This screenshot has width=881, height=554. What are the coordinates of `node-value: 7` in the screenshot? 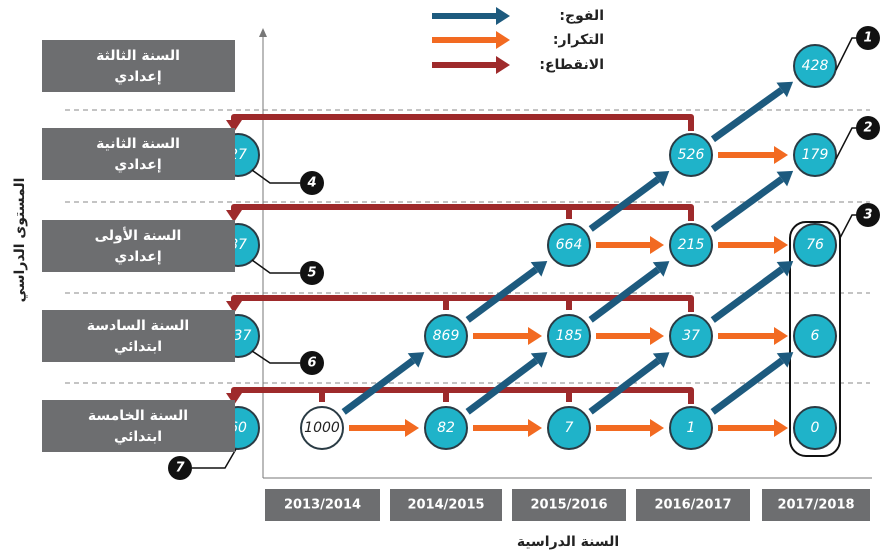 It's located at (569, 428).